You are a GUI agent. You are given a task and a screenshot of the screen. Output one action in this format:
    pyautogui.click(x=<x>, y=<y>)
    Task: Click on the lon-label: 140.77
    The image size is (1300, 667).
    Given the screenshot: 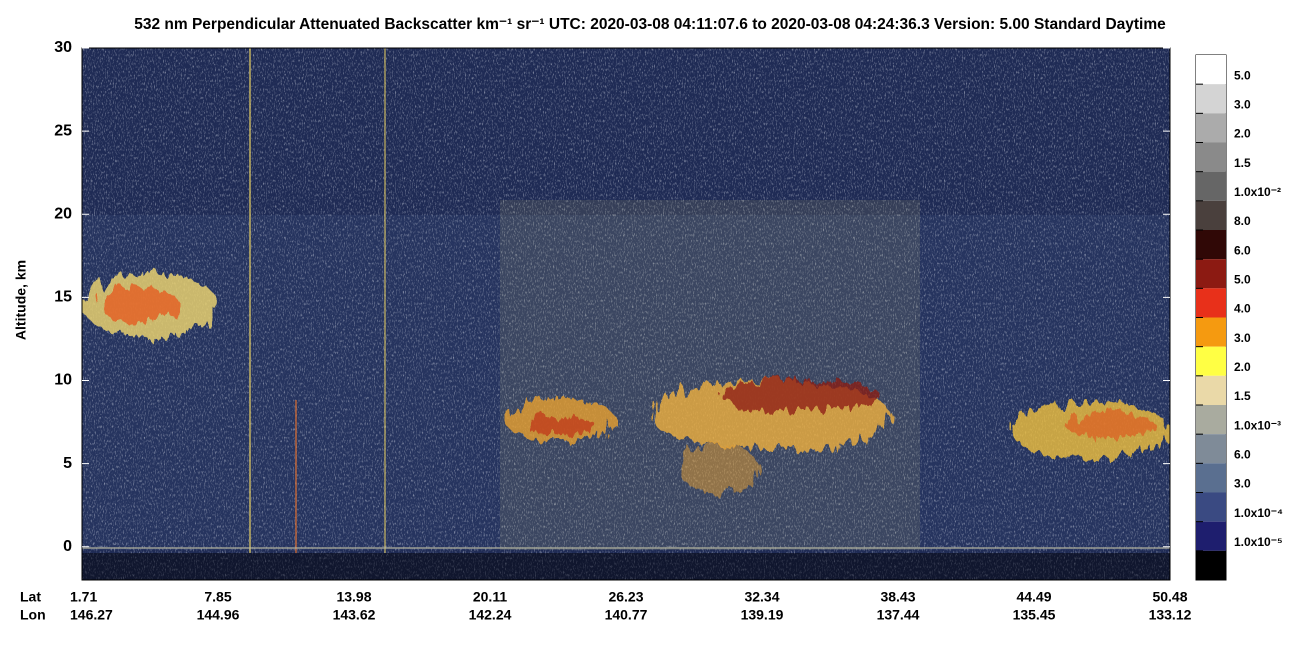 What is the action you would take?
    pyautogui.click(x=626, y=615)
    